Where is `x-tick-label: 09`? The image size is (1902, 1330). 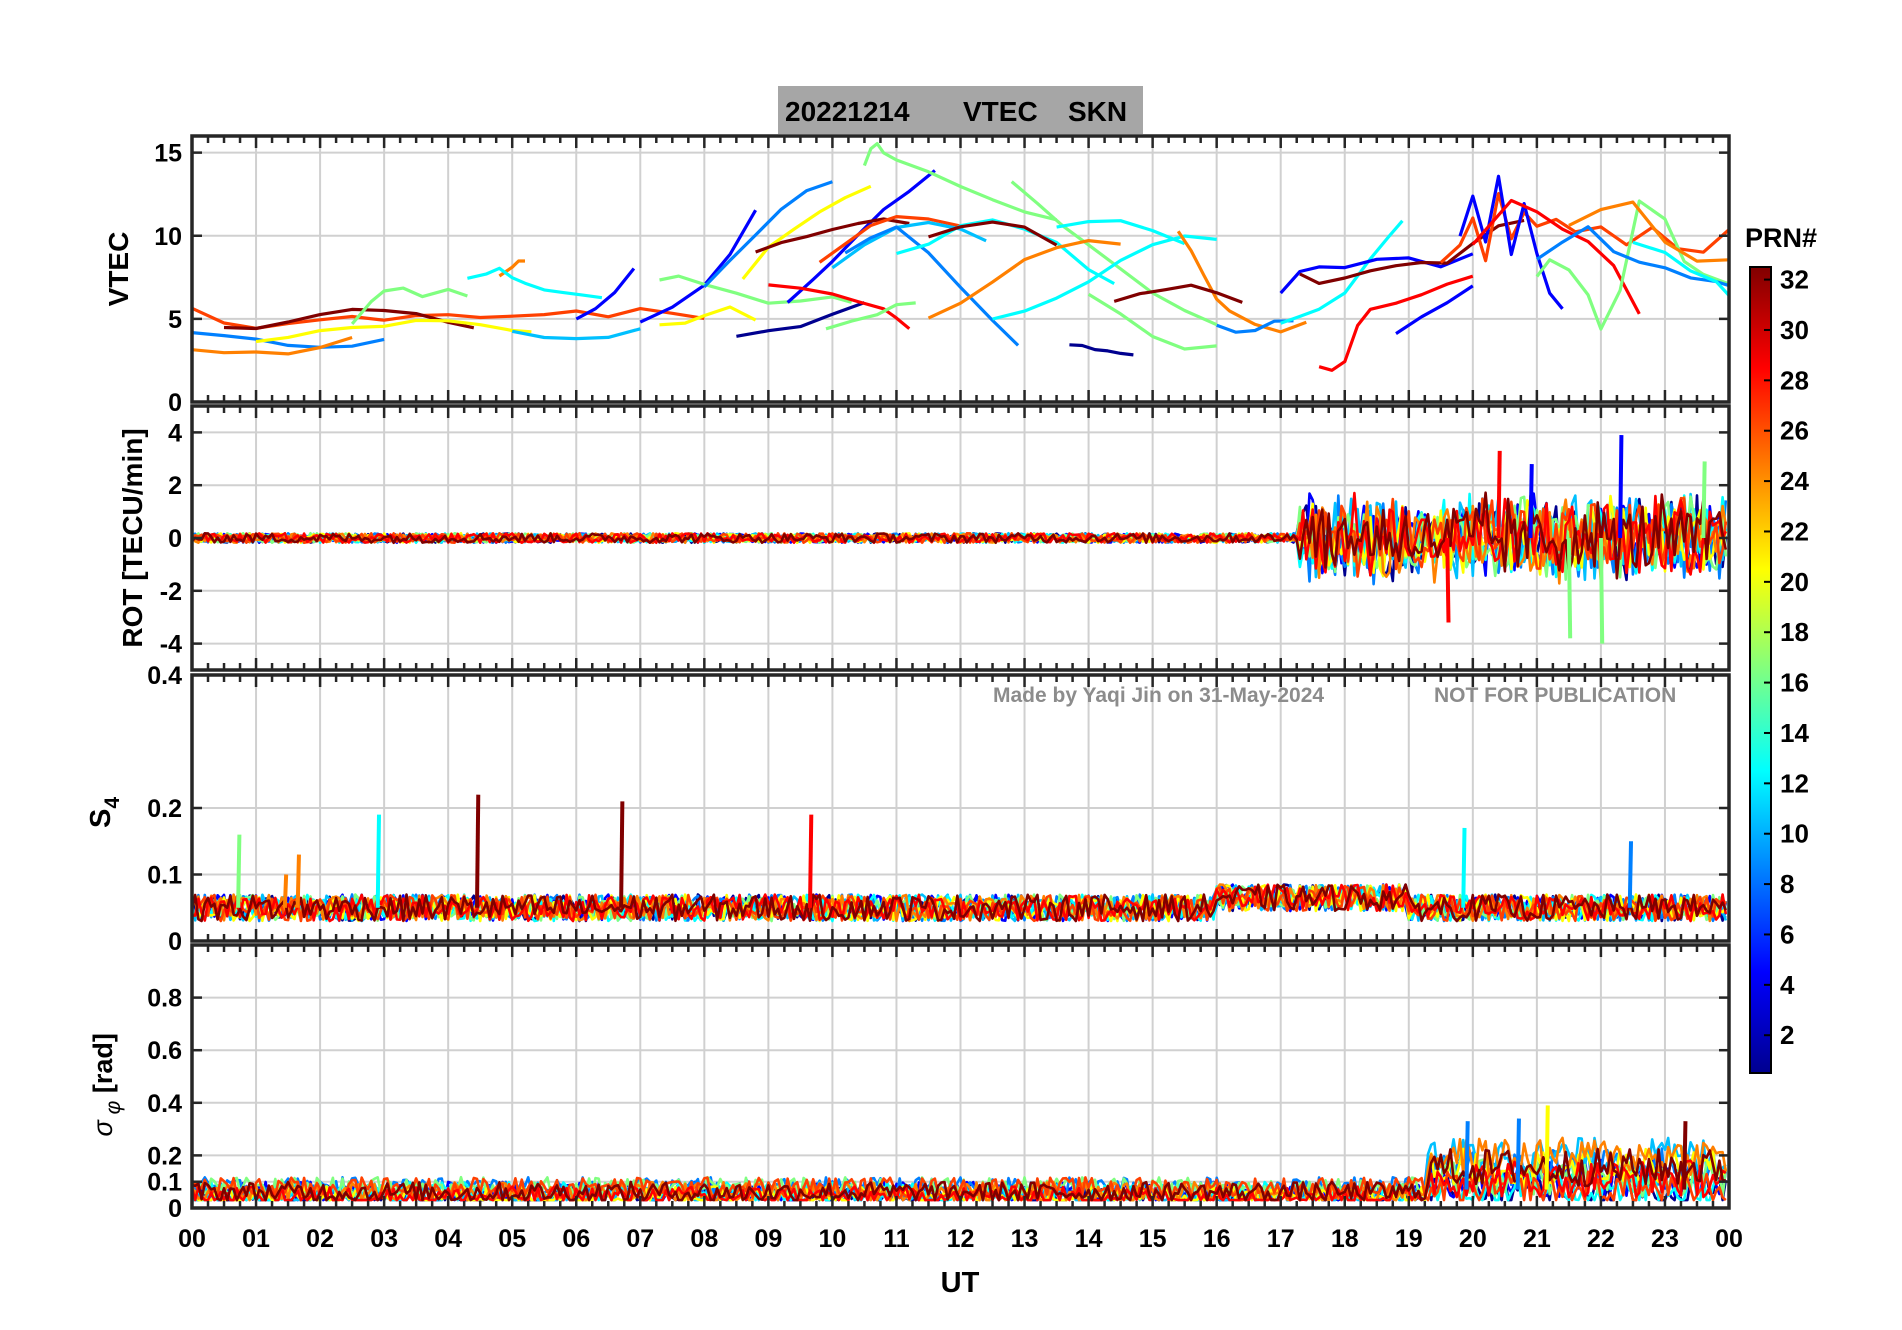
x-tick-label: 09 is located at coordinates (768, 1239).